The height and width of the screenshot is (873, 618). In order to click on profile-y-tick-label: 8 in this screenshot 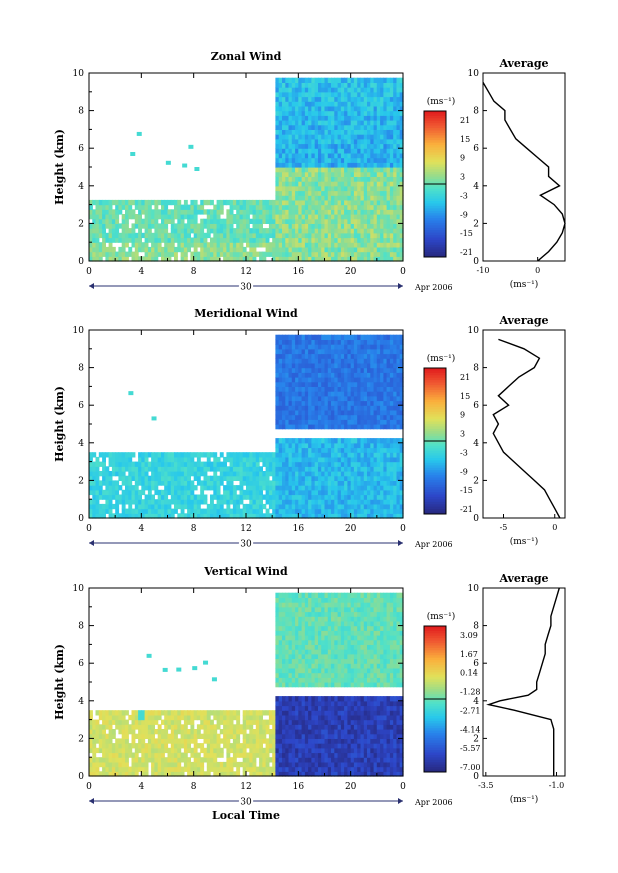, I will do `click(476, 112)`.